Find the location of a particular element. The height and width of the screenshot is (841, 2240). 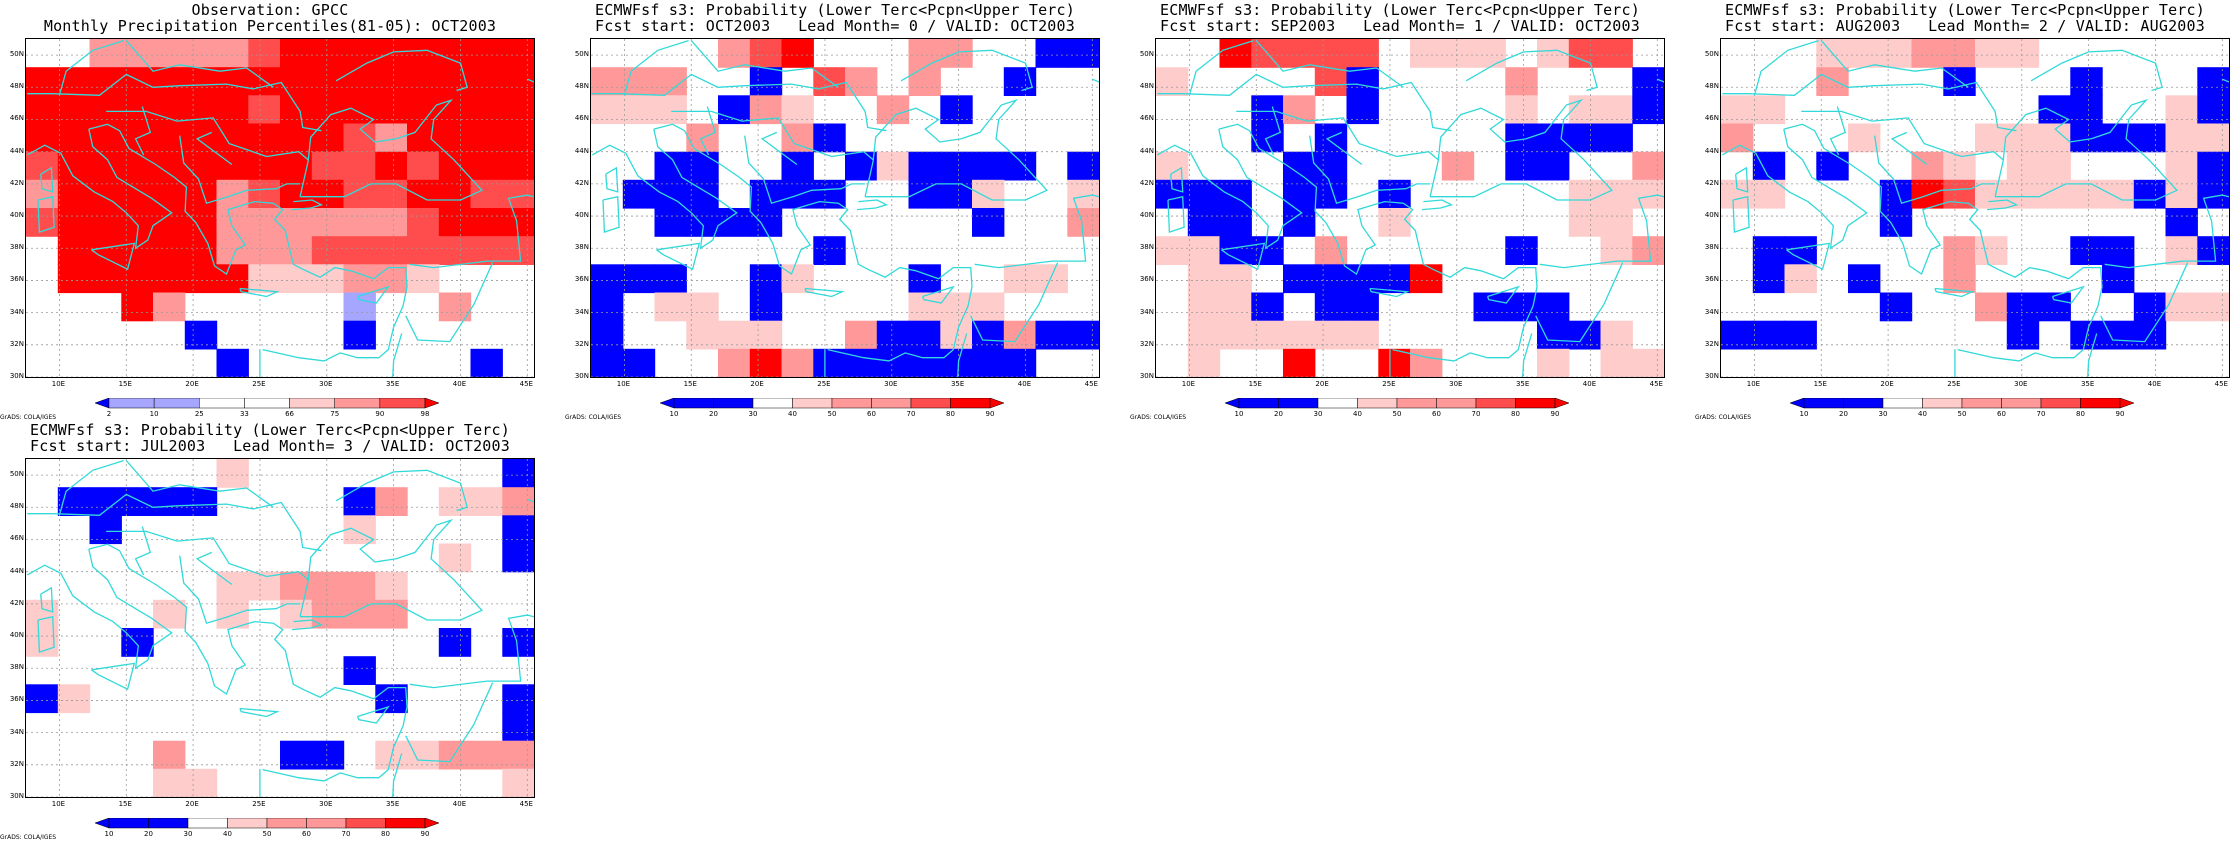

colorbar-label: 20 is located at coordinates (713, 414).